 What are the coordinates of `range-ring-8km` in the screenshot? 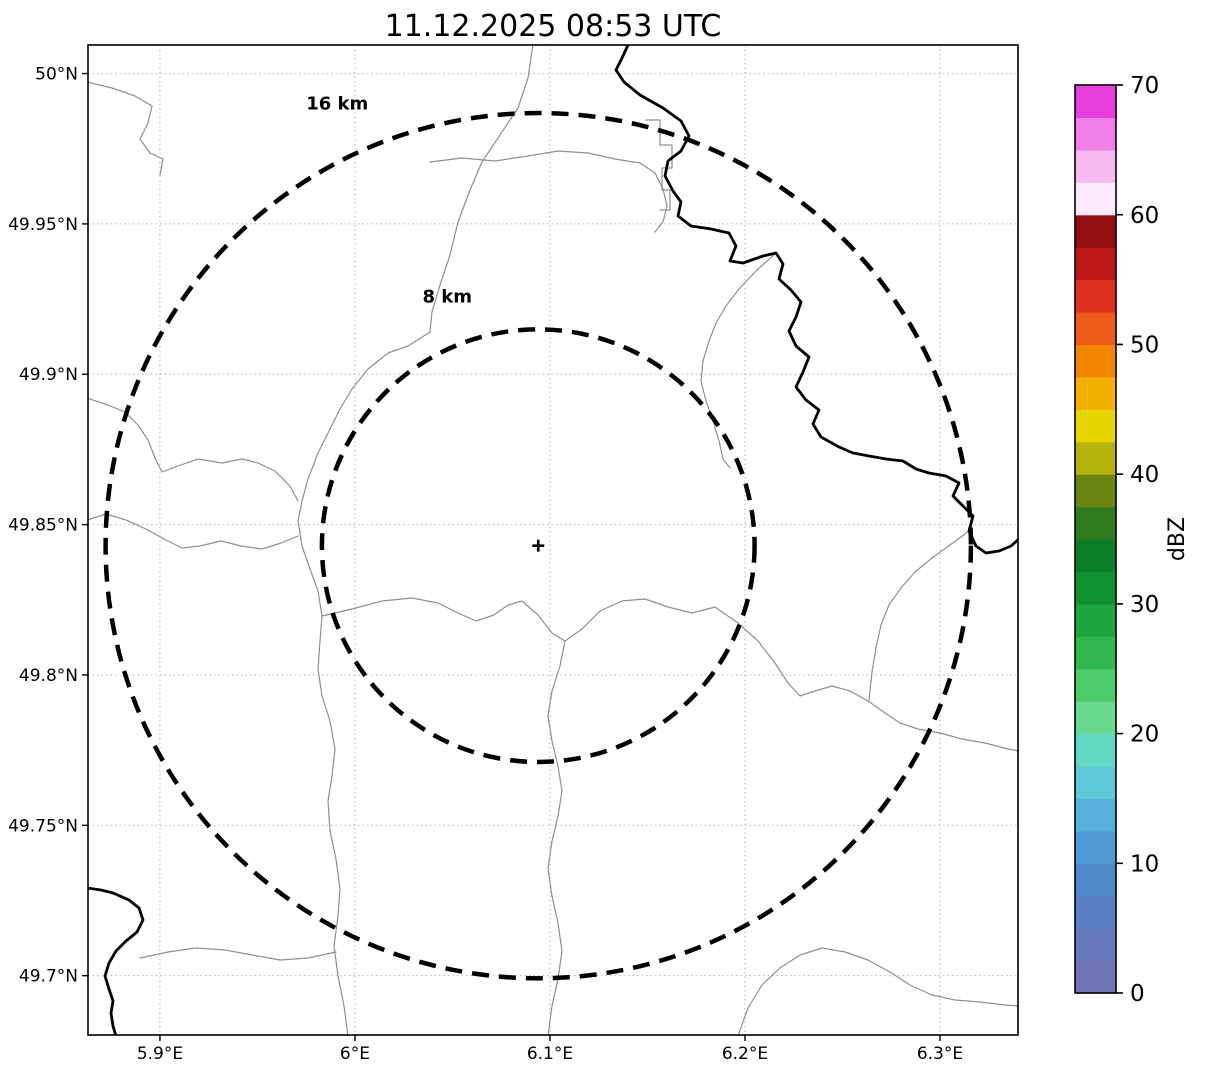 It's located at (538, 546).